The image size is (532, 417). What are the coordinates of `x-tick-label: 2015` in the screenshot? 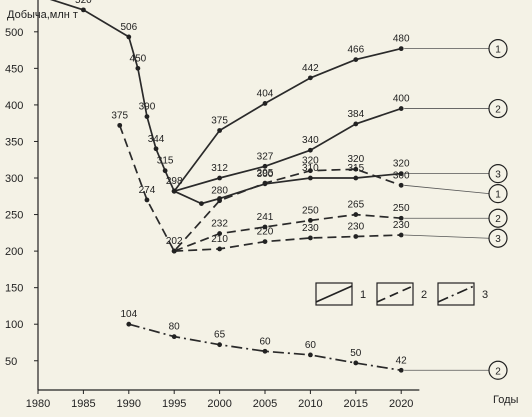 It's located at (356, 404).